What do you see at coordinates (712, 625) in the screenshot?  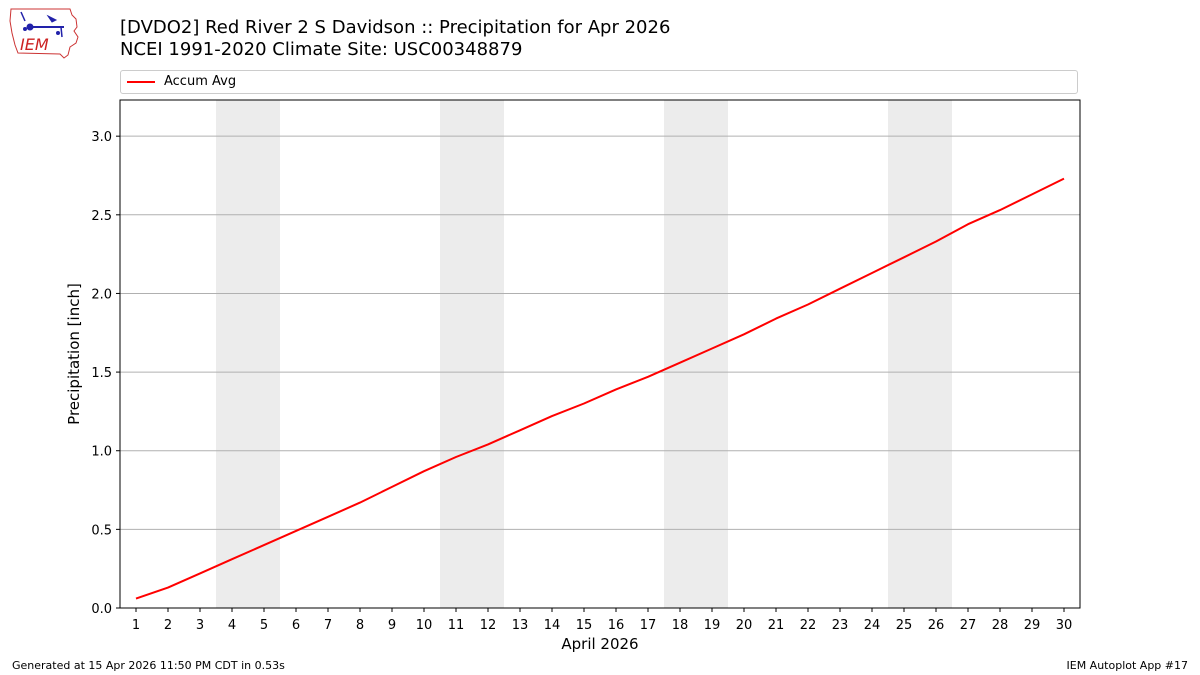 I see `x-tick-label: 19` at bounding box center [712, 625].